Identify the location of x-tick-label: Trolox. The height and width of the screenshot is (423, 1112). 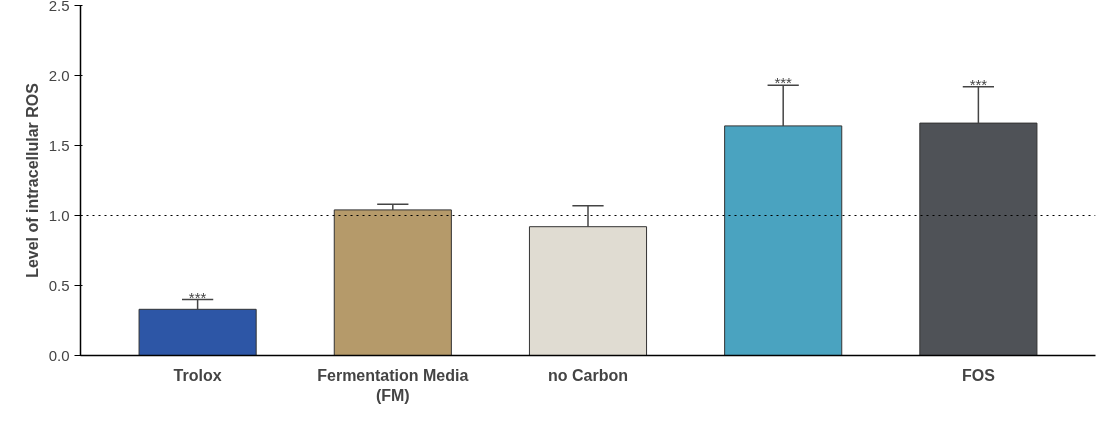
(197, 375).